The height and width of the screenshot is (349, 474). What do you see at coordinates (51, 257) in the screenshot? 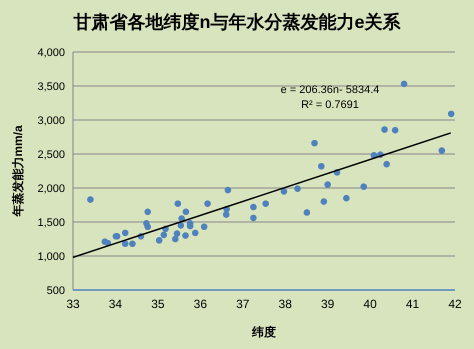
I see `y-tick-label: 1,000` at bounding box center [51, 257].